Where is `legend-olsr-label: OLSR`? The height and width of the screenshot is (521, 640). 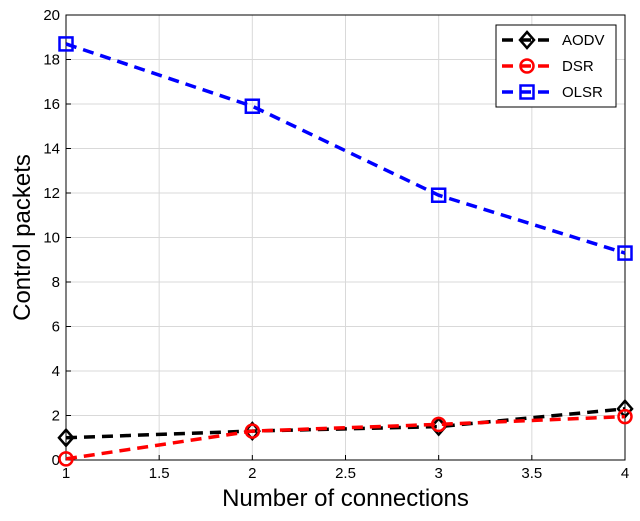
legend-olsr-label: OLSR is located at coordinates (582, 92).